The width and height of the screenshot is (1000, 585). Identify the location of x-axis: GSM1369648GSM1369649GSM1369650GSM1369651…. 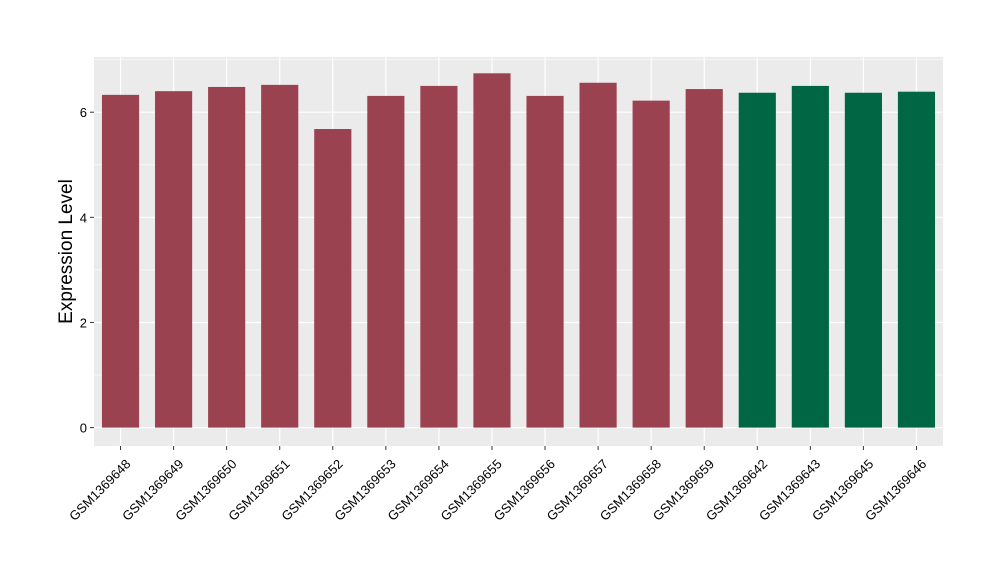
(497, 485).